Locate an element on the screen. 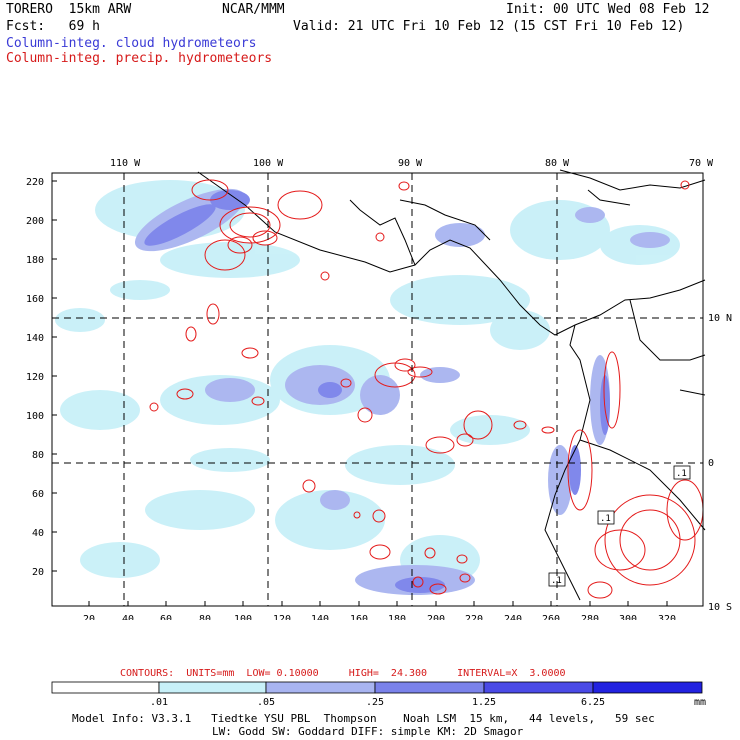 This screenshot has width=740, height=740. y-tick: 80 is located at coordinates (38, 455).